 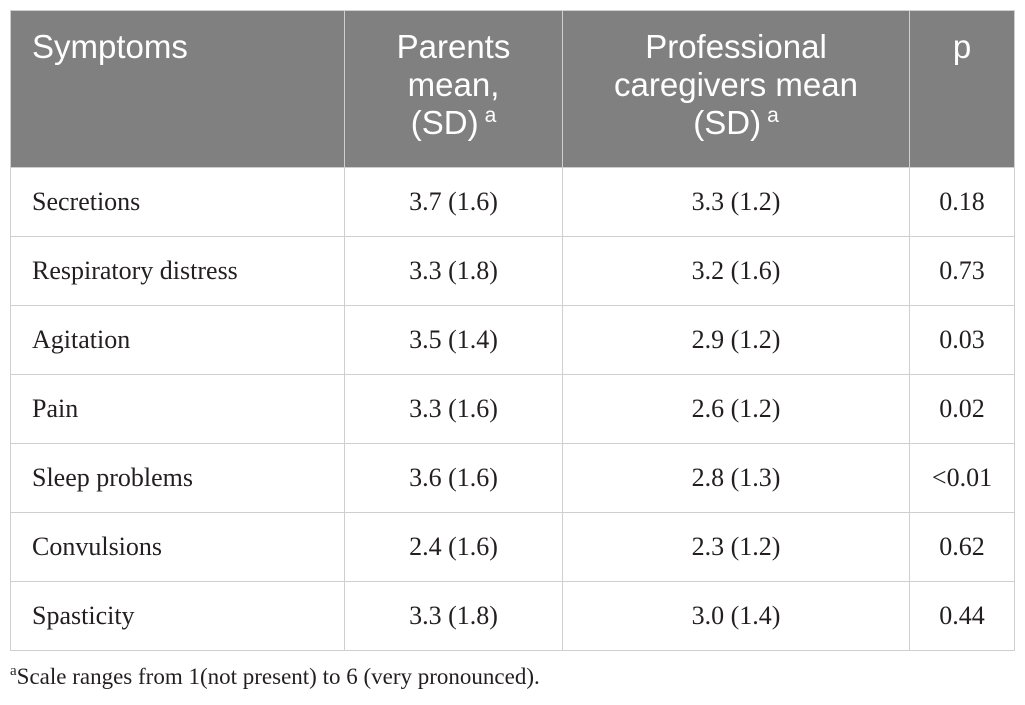 What do you see at coordinates (177, 271) in the screenshot?
I see `cell-symptom: Respiratory distress` at bounding box center [177, 271].